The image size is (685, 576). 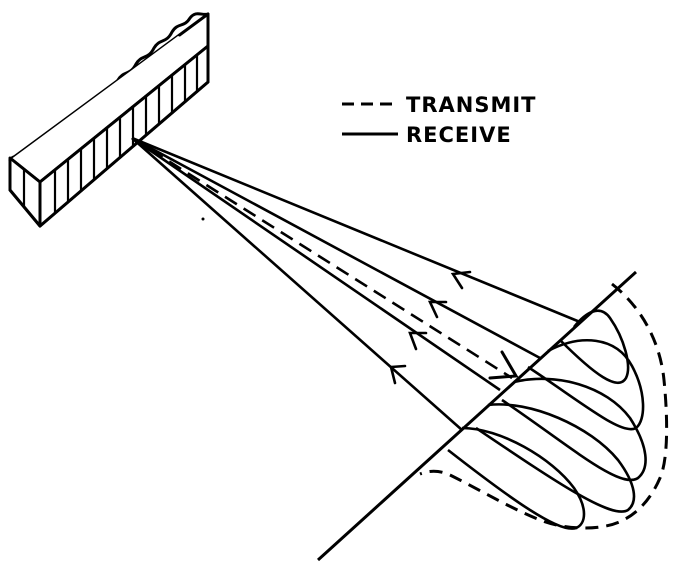 I want to click on transmit-arrowhead, so click(x=503, y=365).